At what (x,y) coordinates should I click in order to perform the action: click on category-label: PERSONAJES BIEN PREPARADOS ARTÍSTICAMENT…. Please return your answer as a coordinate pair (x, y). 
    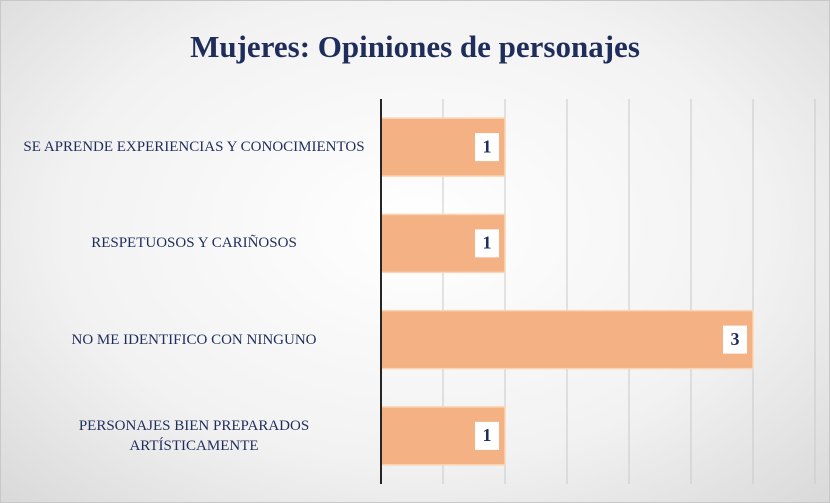
    Looking at the image, I should click on (194, 435).